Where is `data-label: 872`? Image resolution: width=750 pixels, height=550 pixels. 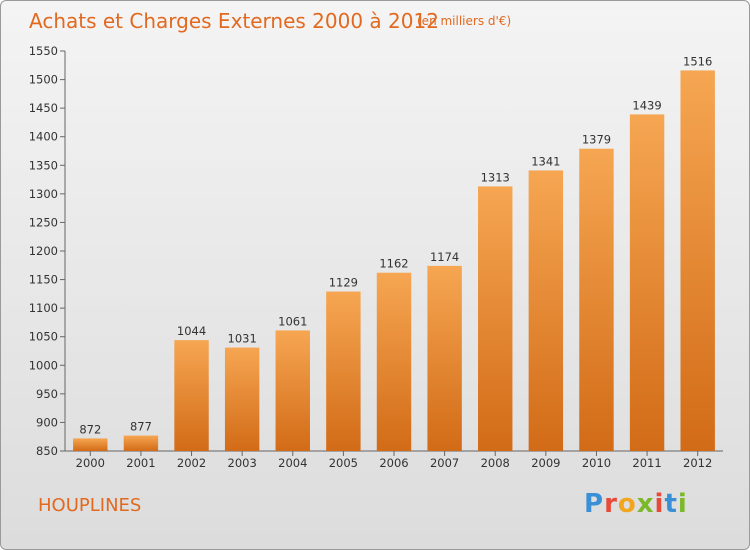
data-label: 872 is located at coordinates (90, 429).